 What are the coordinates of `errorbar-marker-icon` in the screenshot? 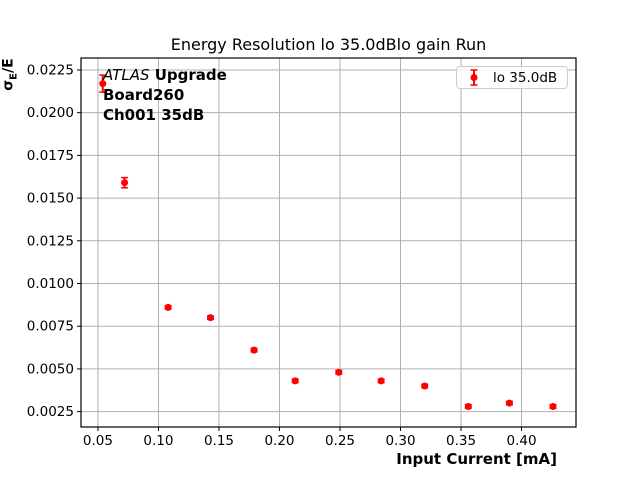 It's located at (474, 77).